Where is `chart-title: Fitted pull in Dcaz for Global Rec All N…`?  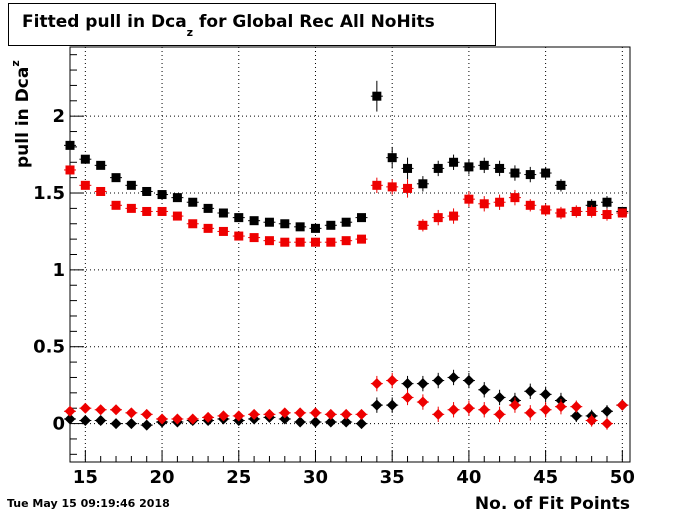
chart-title: Fitted pull in Dcaz for Global Rec All N… is located at coordinates (228, 25).